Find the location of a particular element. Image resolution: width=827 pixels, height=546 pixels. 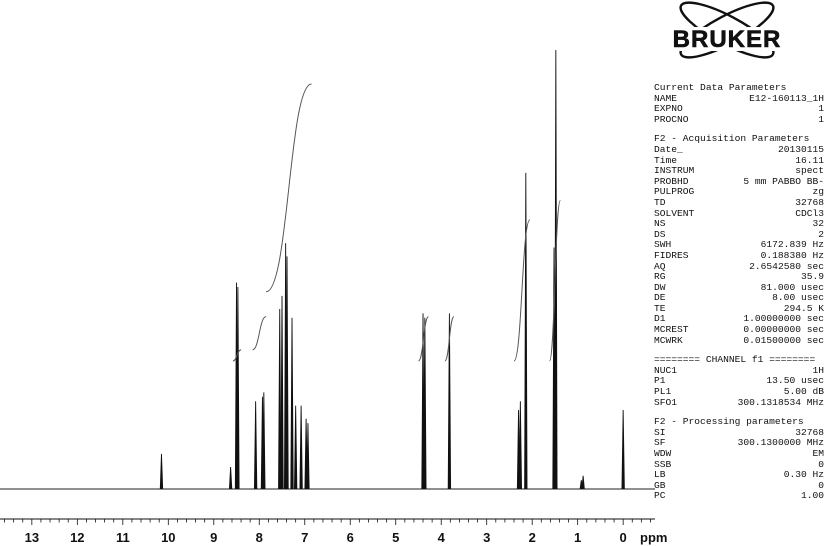

param-row: NUC1 1H is located at coordinates (739, 370).